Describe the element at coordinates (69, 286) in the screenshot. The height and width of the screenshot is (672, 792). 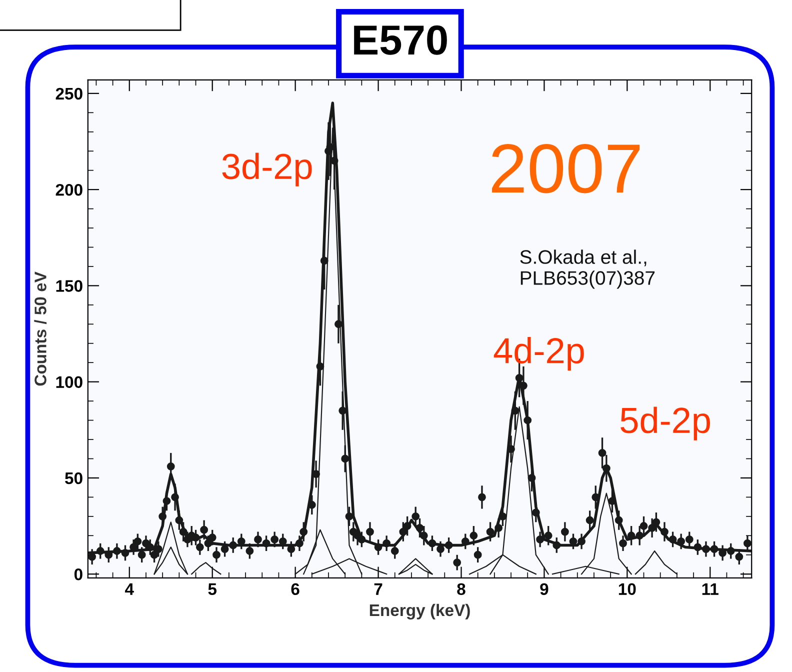
I see `y-tick-label: 150` at that location.